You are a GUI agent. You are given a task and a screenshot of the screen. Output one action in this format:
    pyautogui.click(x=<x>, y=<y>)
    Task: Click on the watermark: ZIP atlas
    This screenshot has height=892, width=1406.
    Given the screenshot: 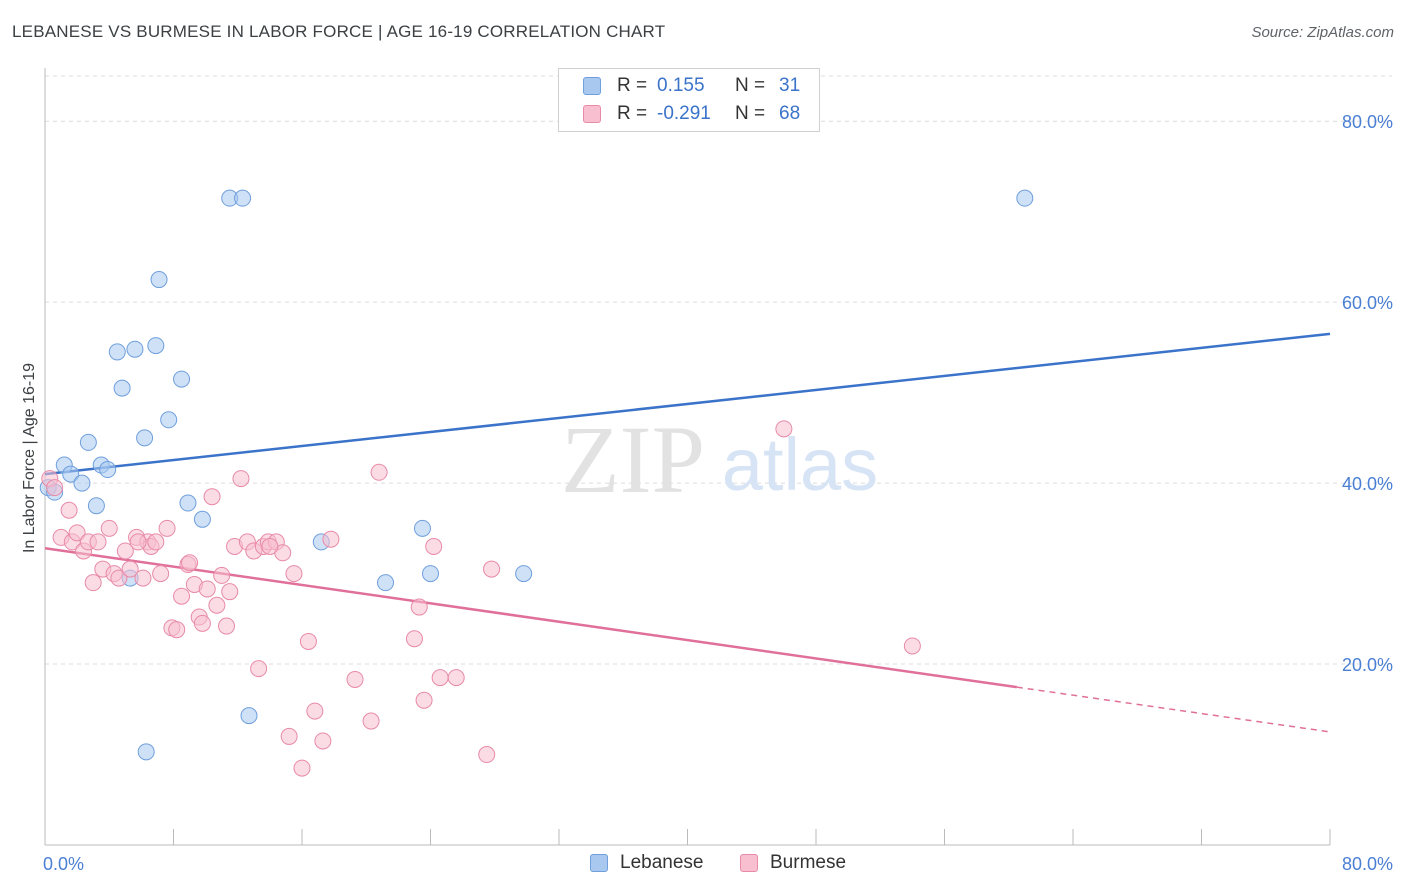 What is the action you would take?
    pyautogui.click(x=719, y=459)
    